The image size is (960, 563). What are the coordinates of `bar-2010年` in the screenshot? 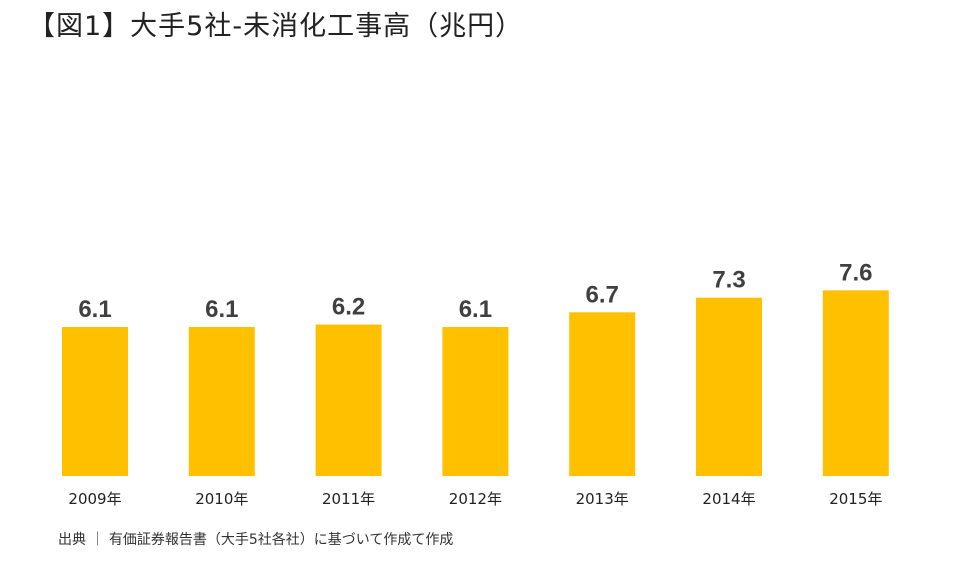 It's located at (221, 401).